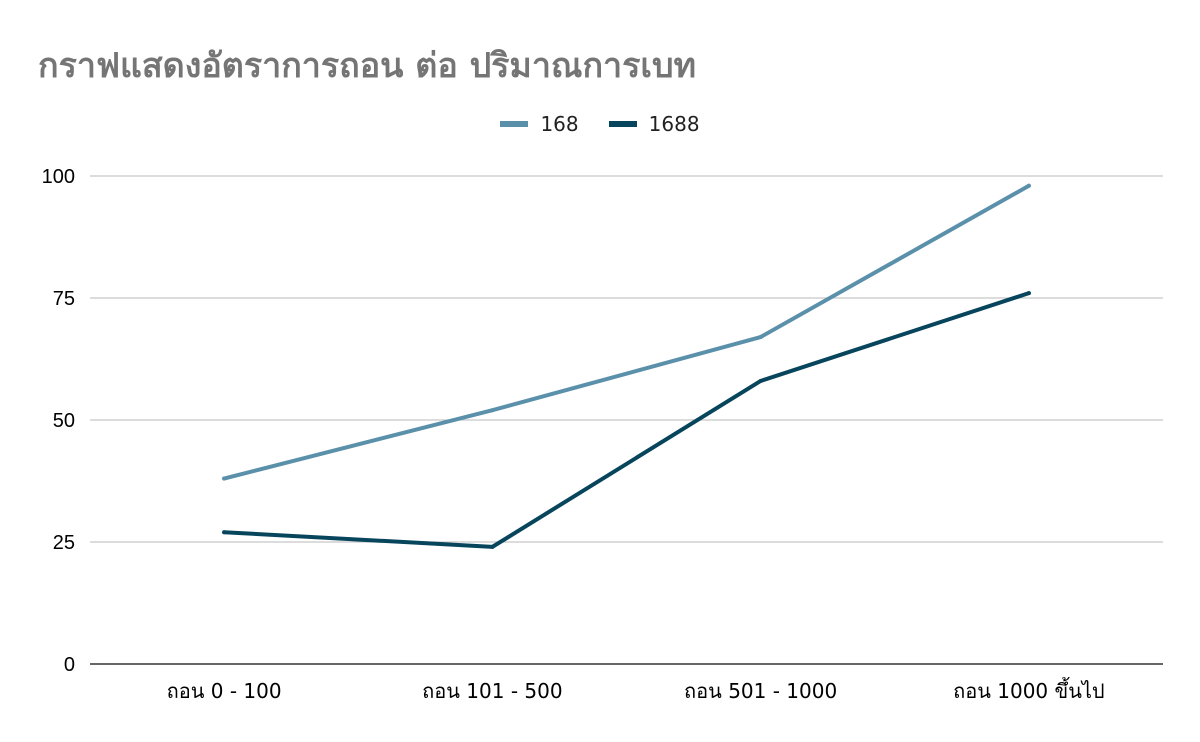 The height and width of the screenshot is (742, 1200). I want to click on y-tick-label: 0, so click(69, 665).